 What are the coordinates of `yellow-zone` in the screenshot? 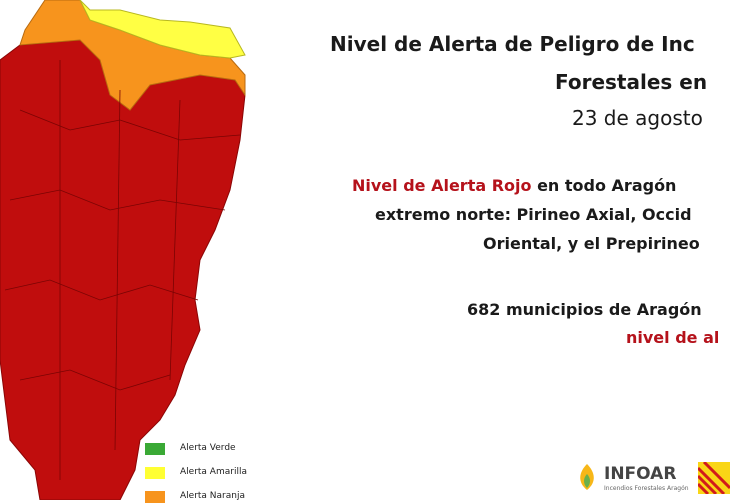 It's located at (162, 29).